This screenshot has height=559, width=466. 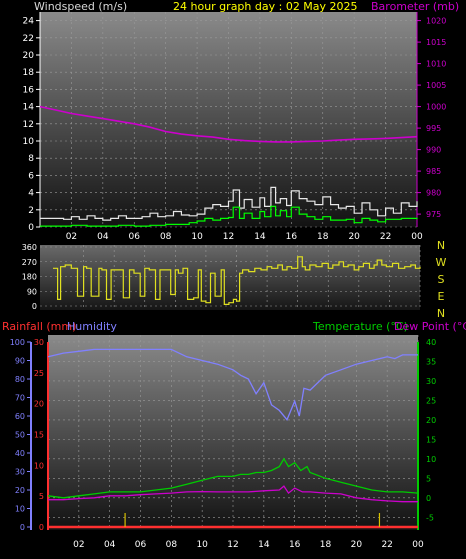 I want to click on compass-letter-1: W, so click(x=441, y=262).